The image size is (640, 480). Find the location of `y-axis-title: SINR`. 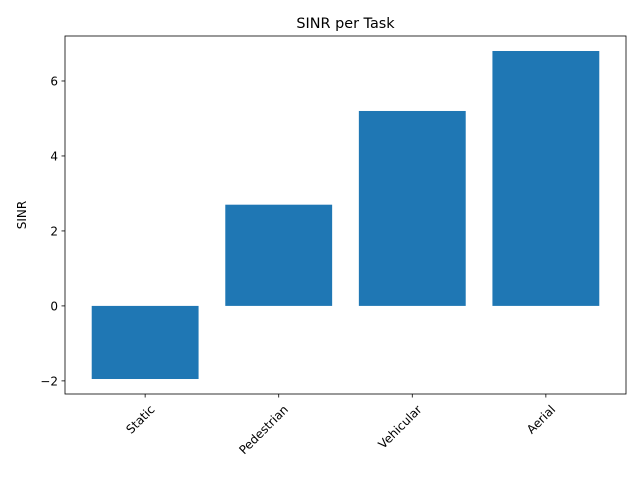

y-axis-title: SINR is located at coordinates (22, 215).